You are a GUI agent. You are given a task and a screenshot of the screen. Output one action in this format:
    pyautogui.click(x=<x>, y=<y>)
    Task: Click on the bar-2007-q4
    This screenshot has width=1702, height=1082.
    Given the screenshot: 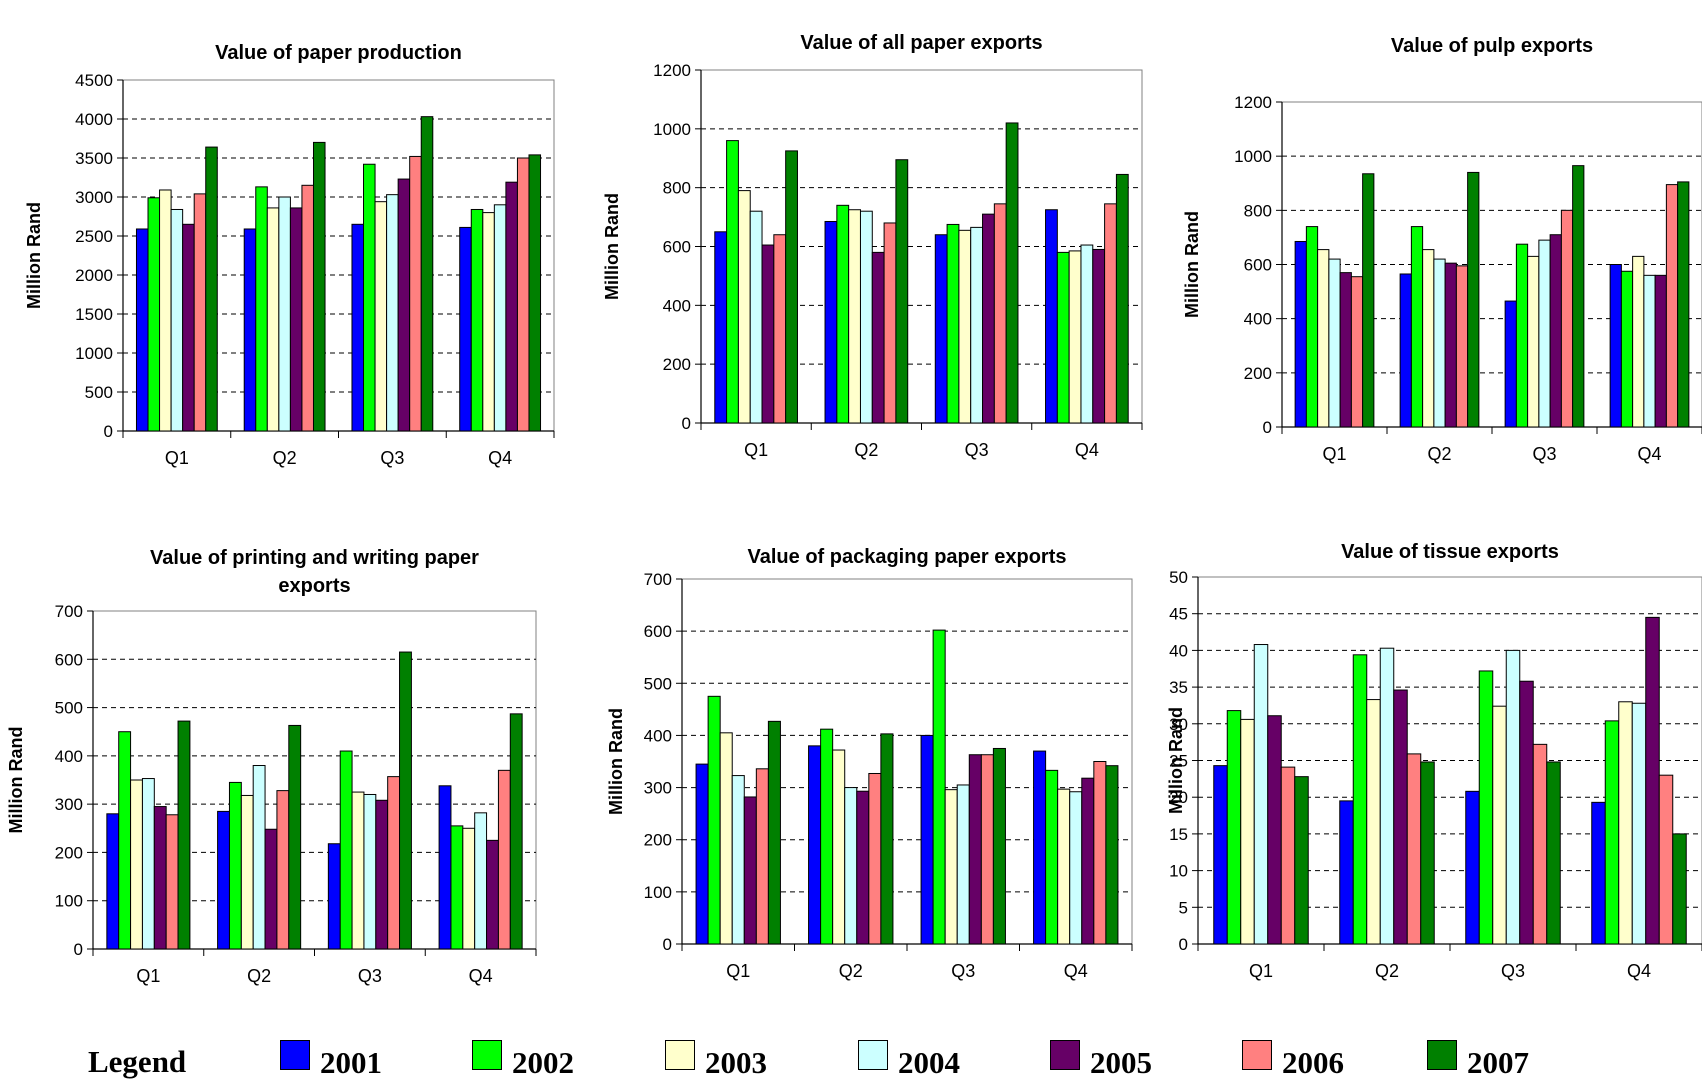 What is the action you would take?
    pyautogui.click(x=1679, y=889)
    